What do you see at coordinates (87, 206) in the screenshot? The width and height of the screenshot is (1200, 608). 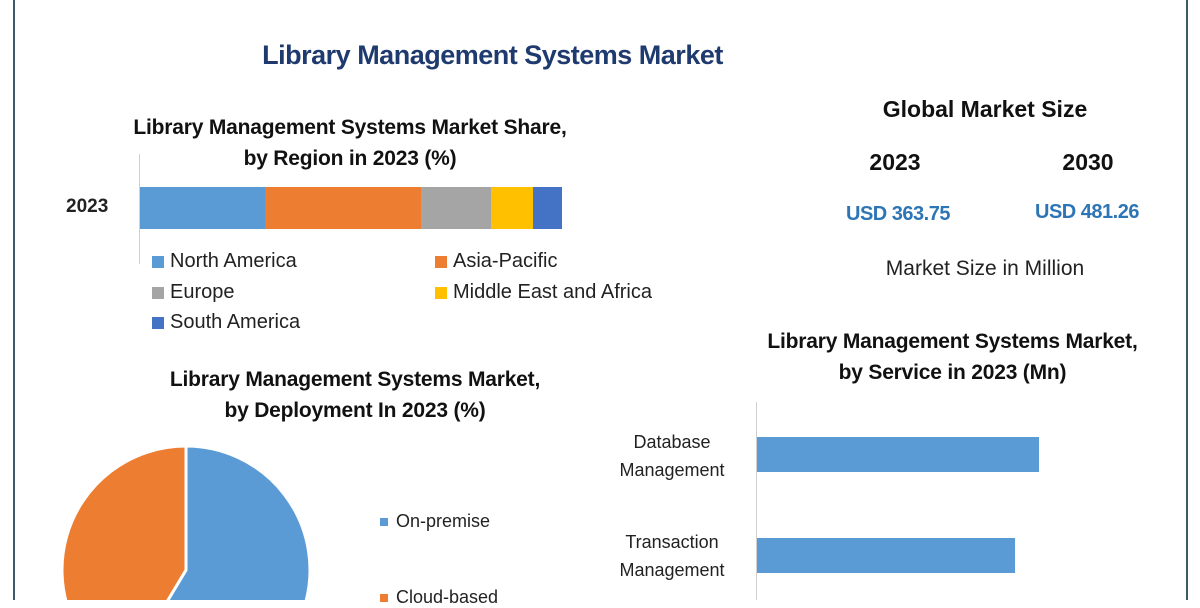 I see `region-chart-category-label: 2023` at bounding box center [87, 206].